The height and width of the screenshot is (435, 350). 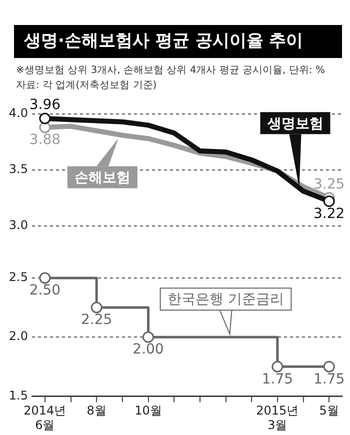 I want to click on data-label: 2.00, so click(x=148, y=350).